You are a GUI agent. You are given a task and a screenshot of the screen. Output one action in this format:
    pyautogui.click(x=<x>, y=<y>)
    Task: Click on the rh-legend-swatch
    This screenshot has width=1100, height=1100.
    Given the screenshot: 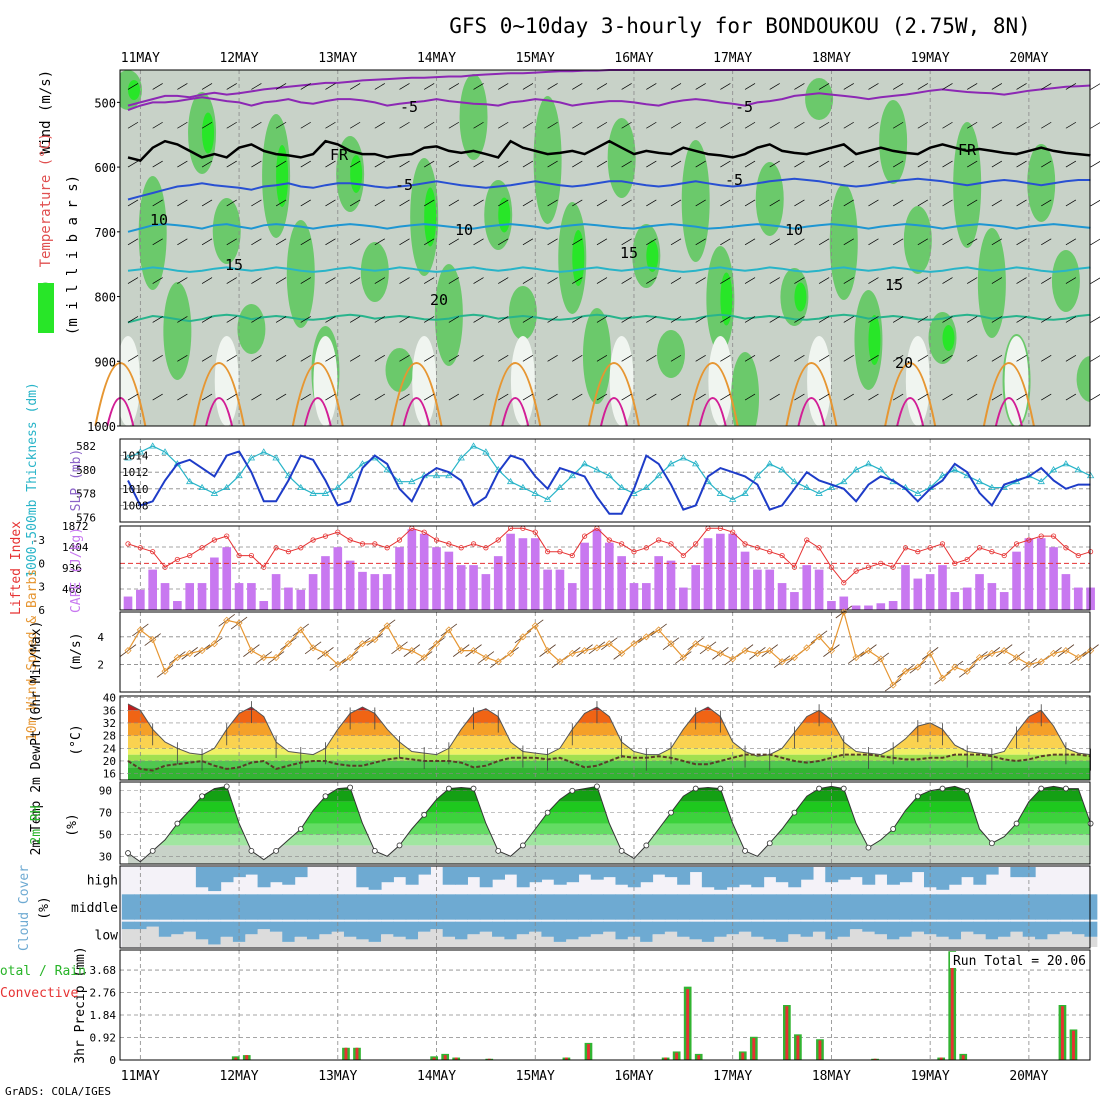 What is the action you would take?
    pyautogui.click(x=46, y=308)
    